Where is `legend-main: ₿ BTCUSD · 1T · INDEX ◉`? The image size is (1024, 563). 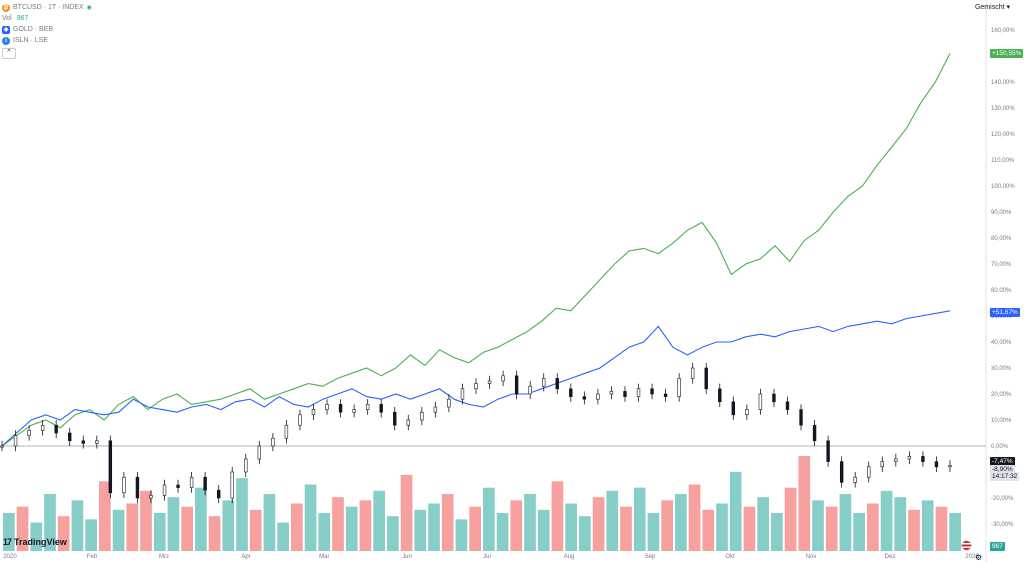 legend-main: ₿ BTCUSD · 1T · INDEX ◉ is located at coordinates (47, 7).